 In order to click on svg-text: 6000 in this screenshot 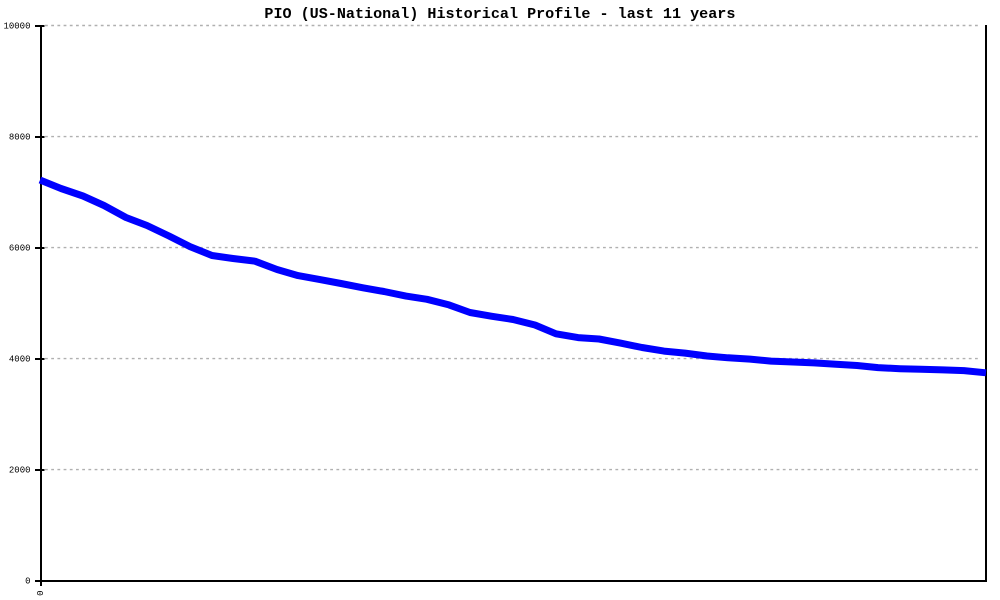, I will do `click(20, 248)`.